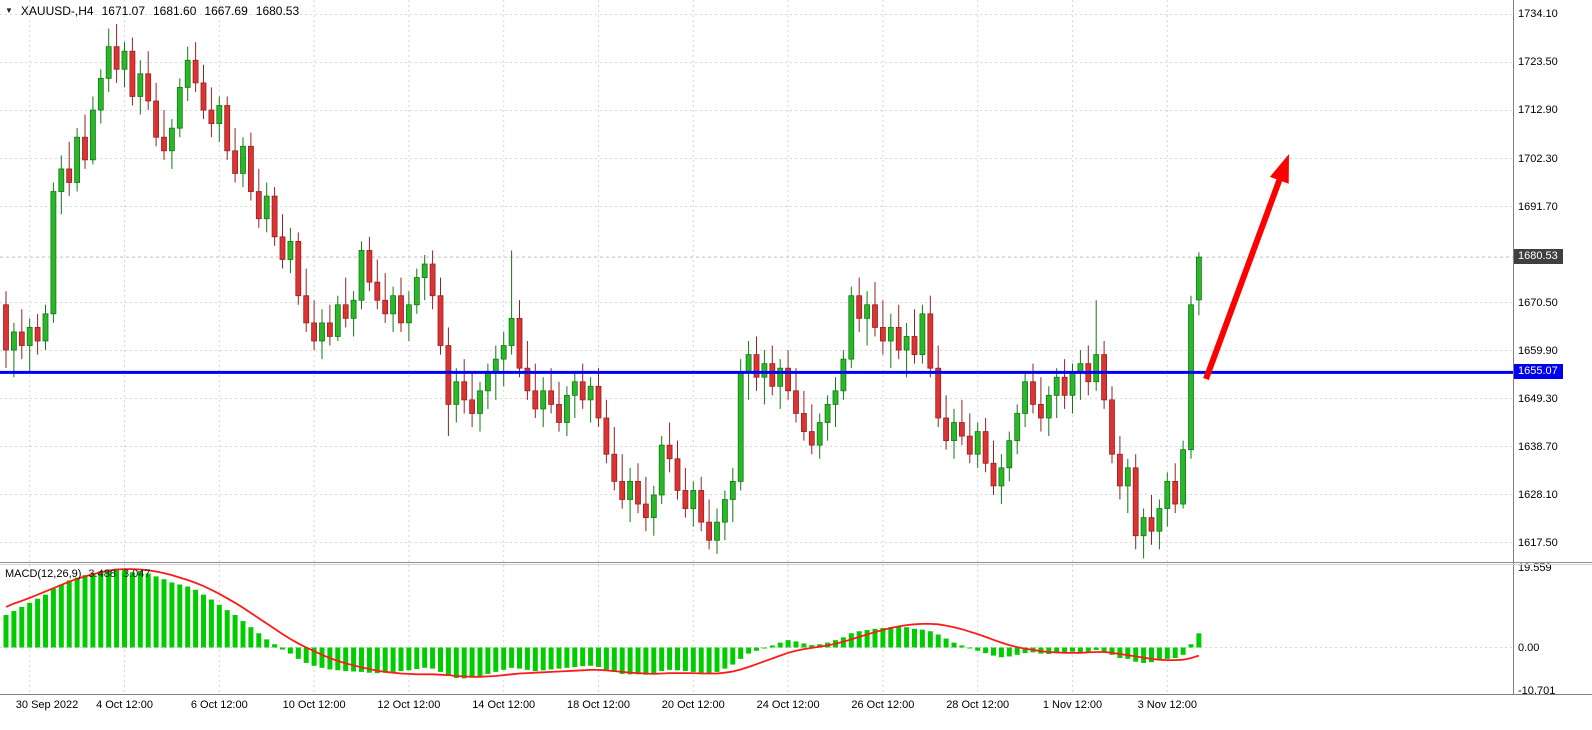 This screenshot has width=1592, height=730. Describe the element at coordinates (1538, 257) in the screenshot. I see `current-price-tag: 1680.53` at that location.